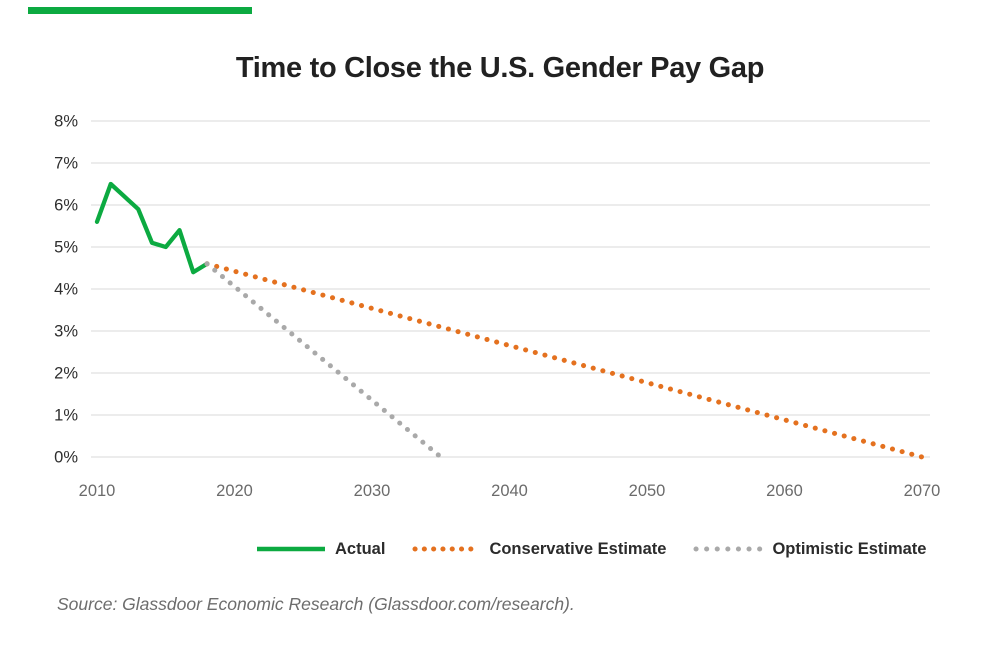 The height and width of the screenshot is (659, 1000). I want to click on legend-item-conservative-estimate: Conservative Estimate, so click(538, 549).